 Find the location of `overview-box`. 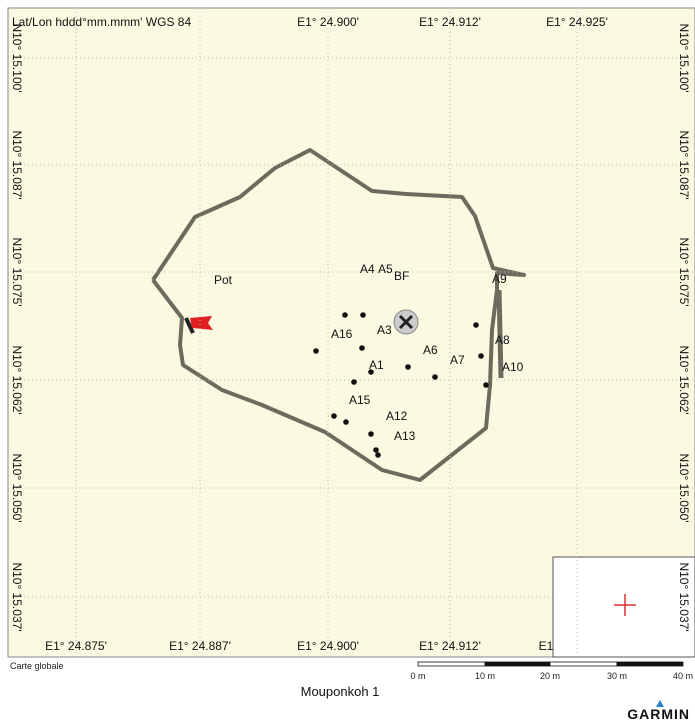

overview-box is located at coordinates (623, 607).